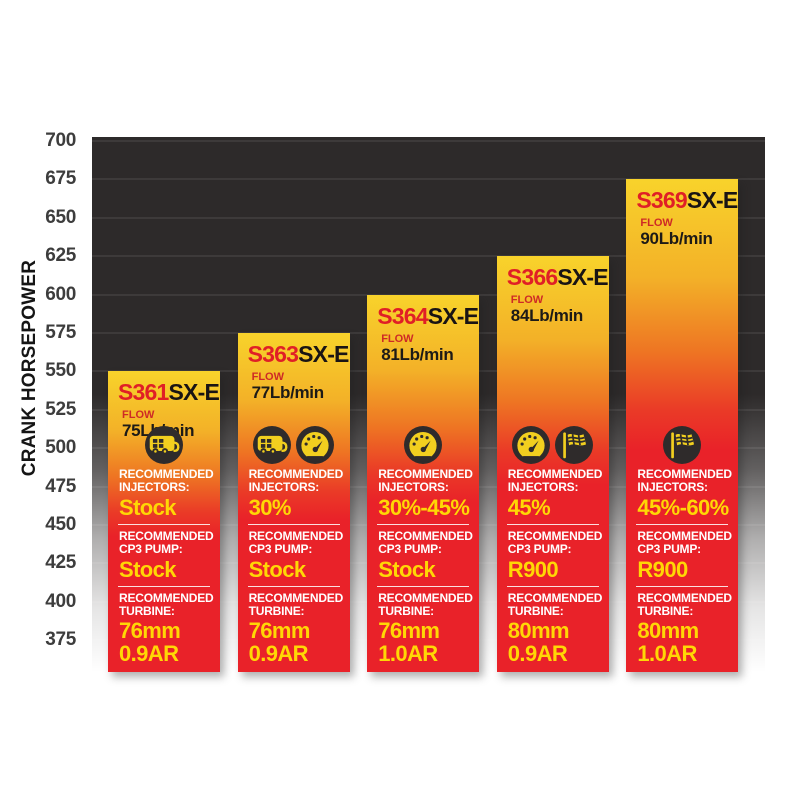 The width and height of the screenshot is (800, 800). What do you see at coordinates (60, 524) in the screenshot?
I see `y-tick-label: 450` at bounding box center [60, 524].